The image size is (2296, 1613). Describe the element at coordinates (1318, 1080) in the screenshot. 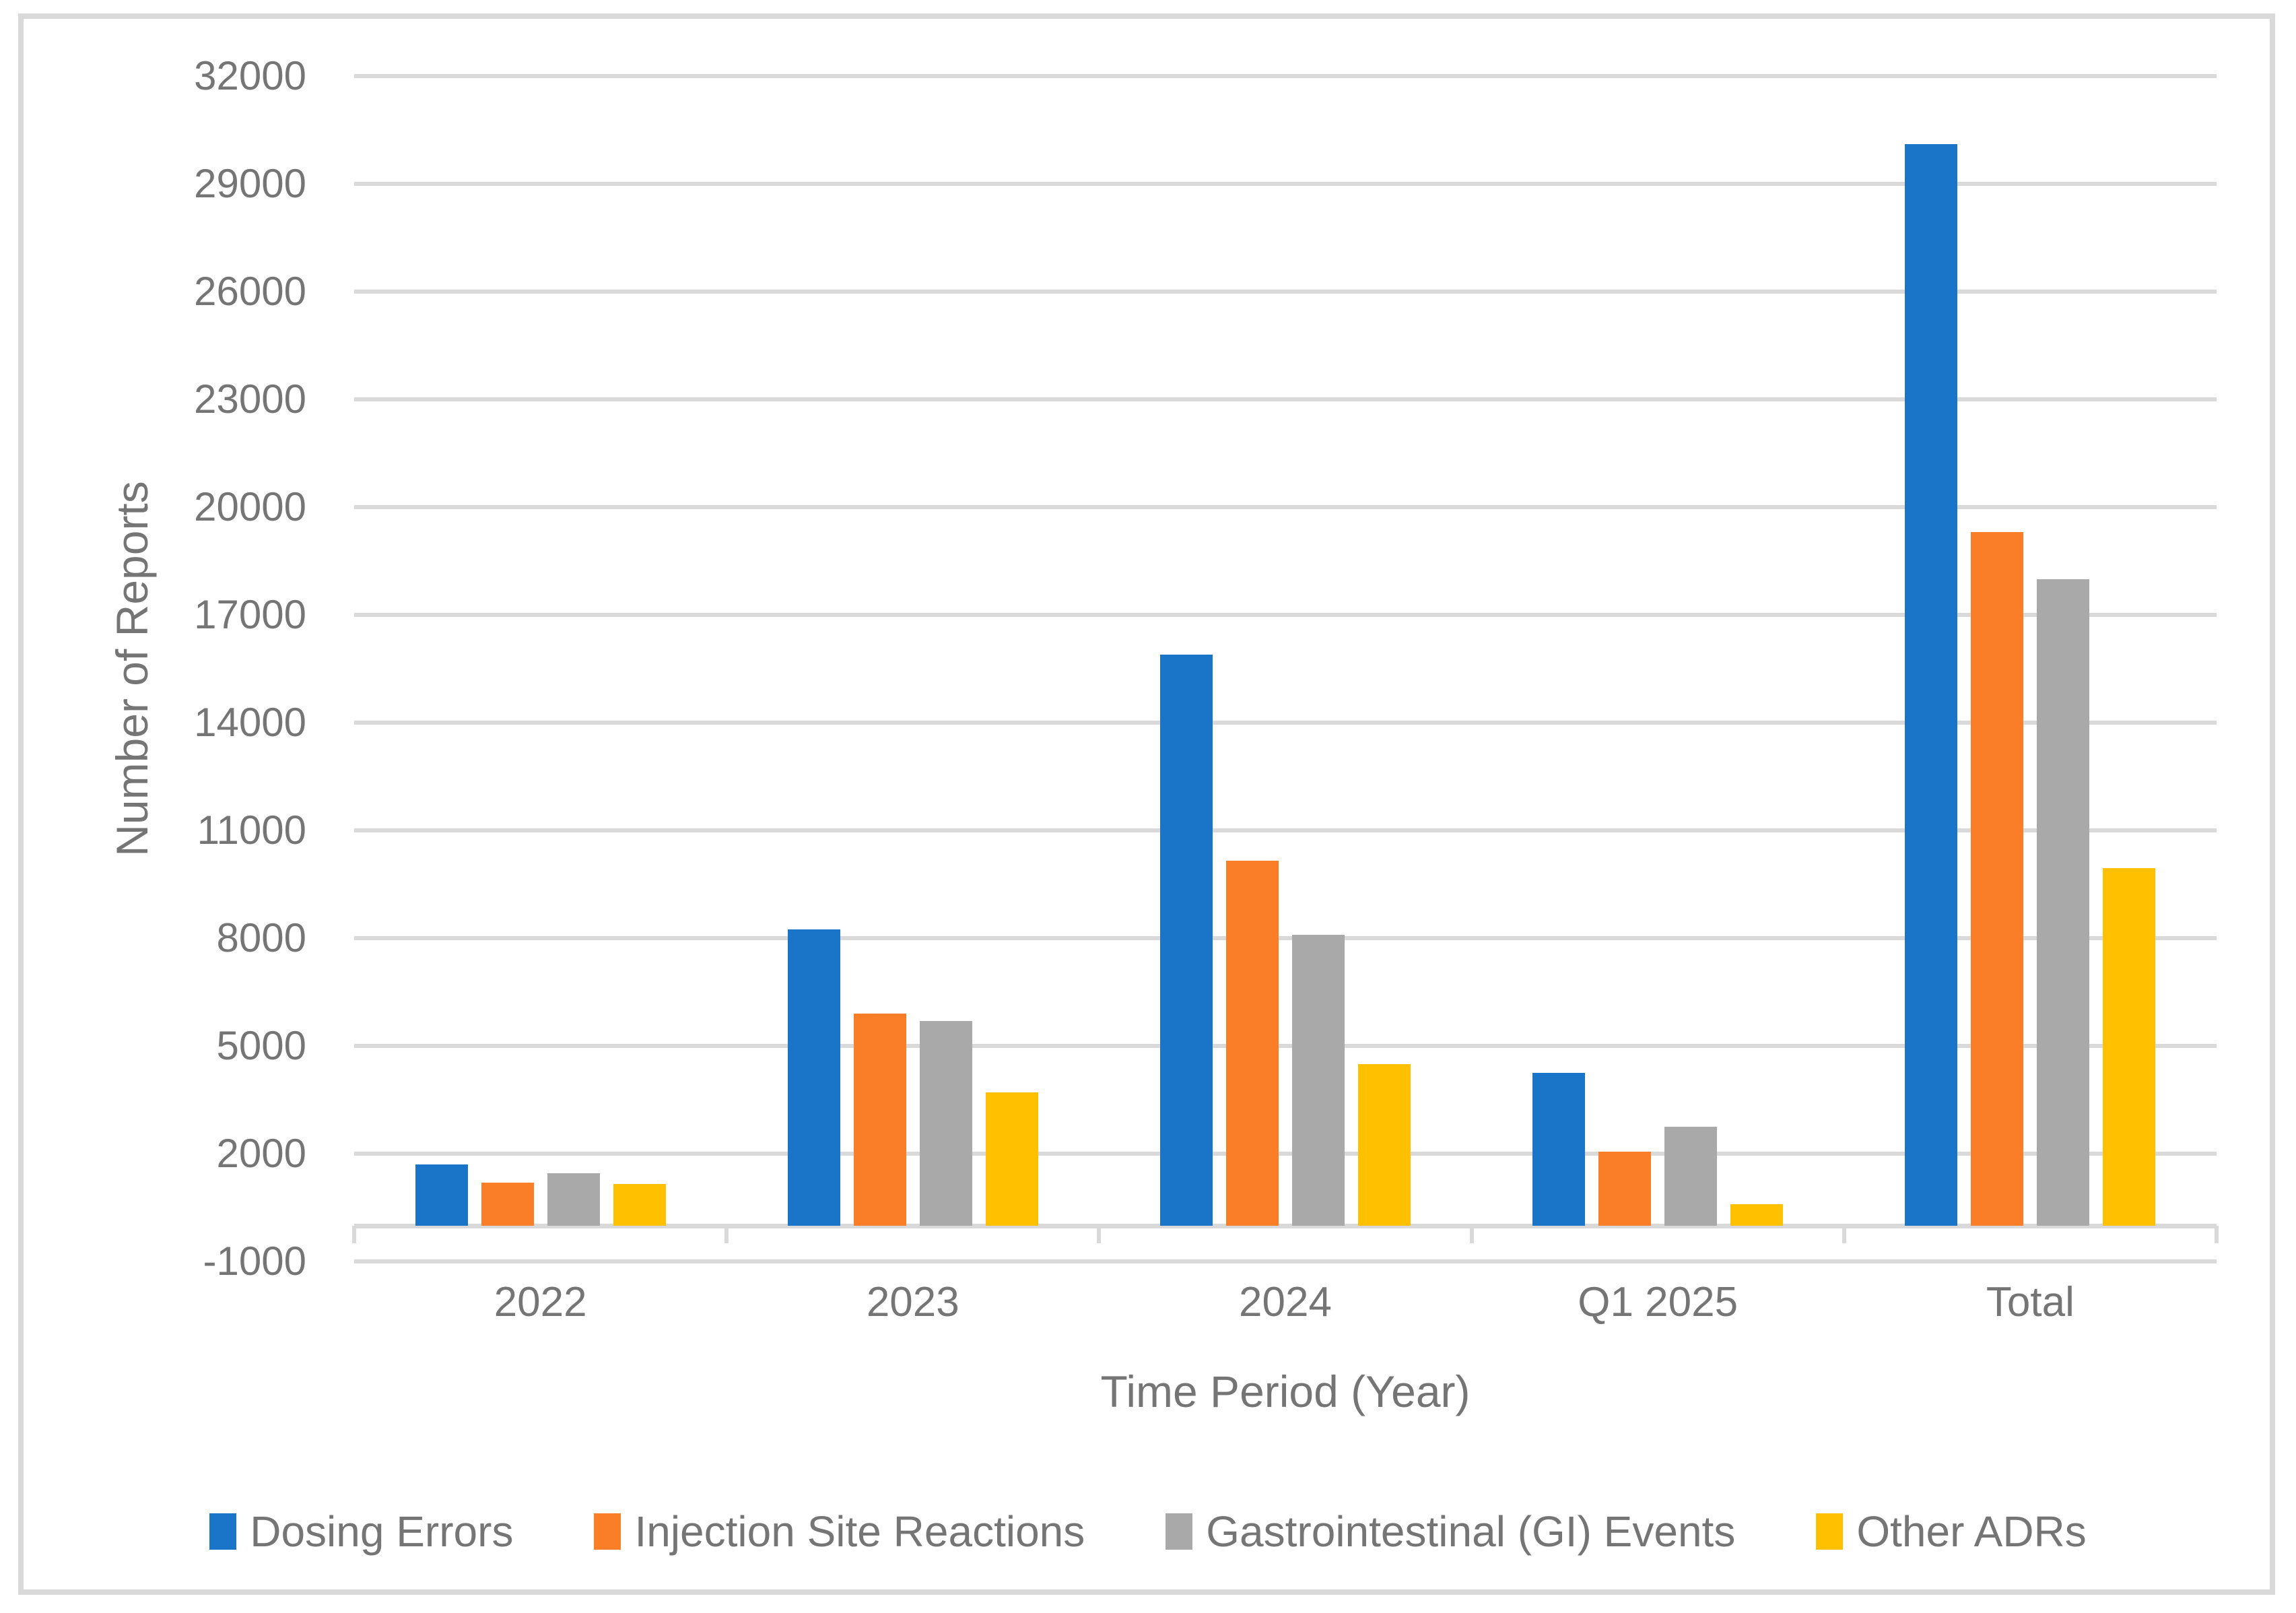

I see `bar-2024-gastrointestinal-gi-events` at that location.